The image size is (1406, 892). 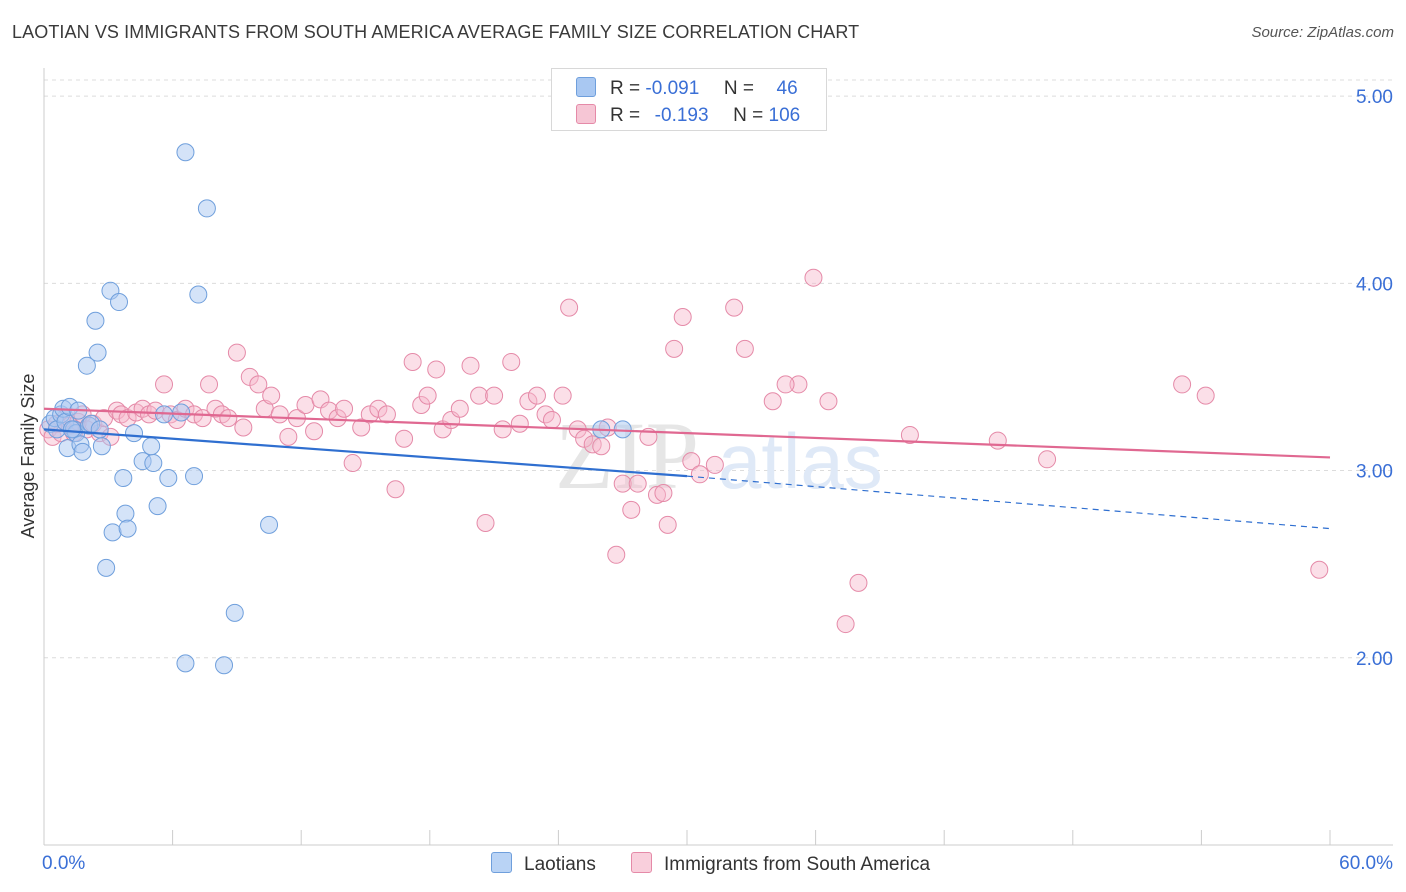 What do you see at coordinates (1008, 502) in the screenshot?
I see `trend-line-laotians-extrapolated` at bounding box center [1008, 502].